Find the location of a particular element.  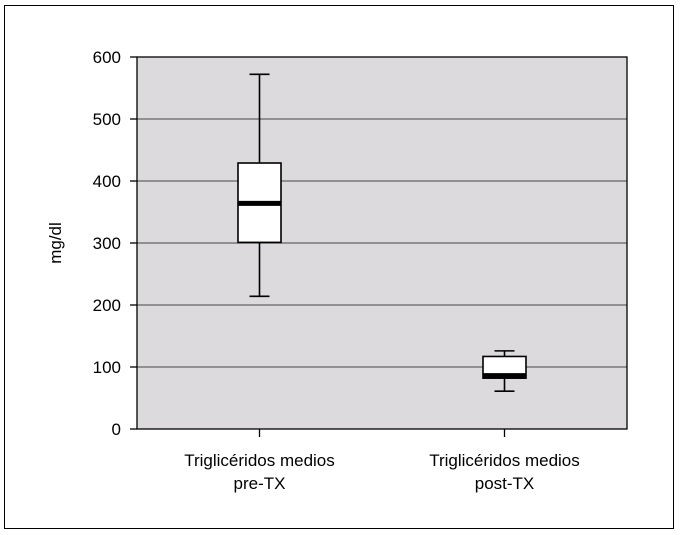

y-tick-label: 500 is located at coordinates (107, 119).